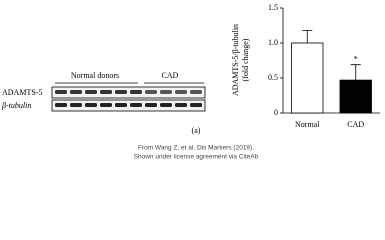 Image resolution: width=385 pixels, height=240 pixels. I want to click on bands, so click(128, 98).